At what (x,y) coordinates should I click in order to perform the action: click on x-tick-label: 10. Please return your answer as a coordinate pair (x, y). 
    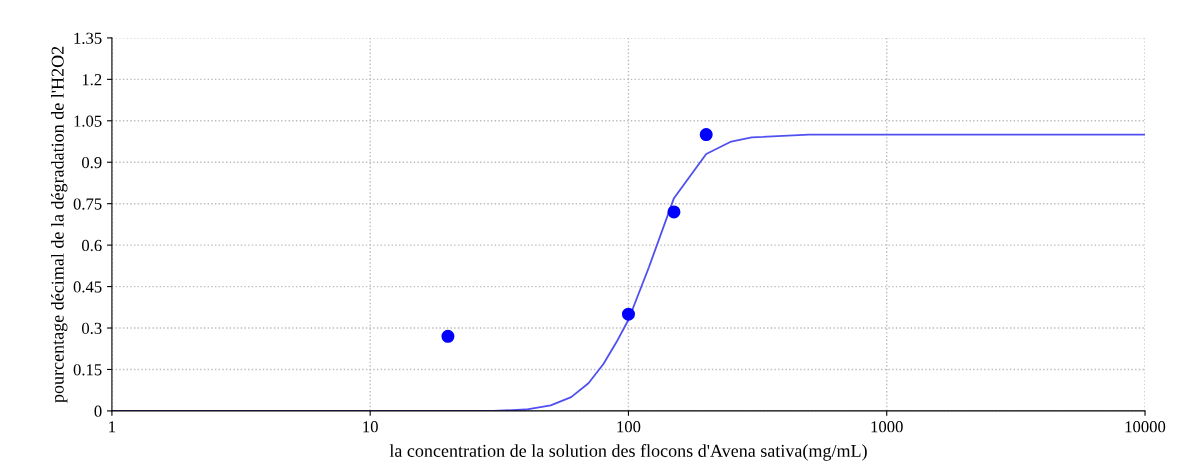
    Looking at the image, I should click on (370, 427).